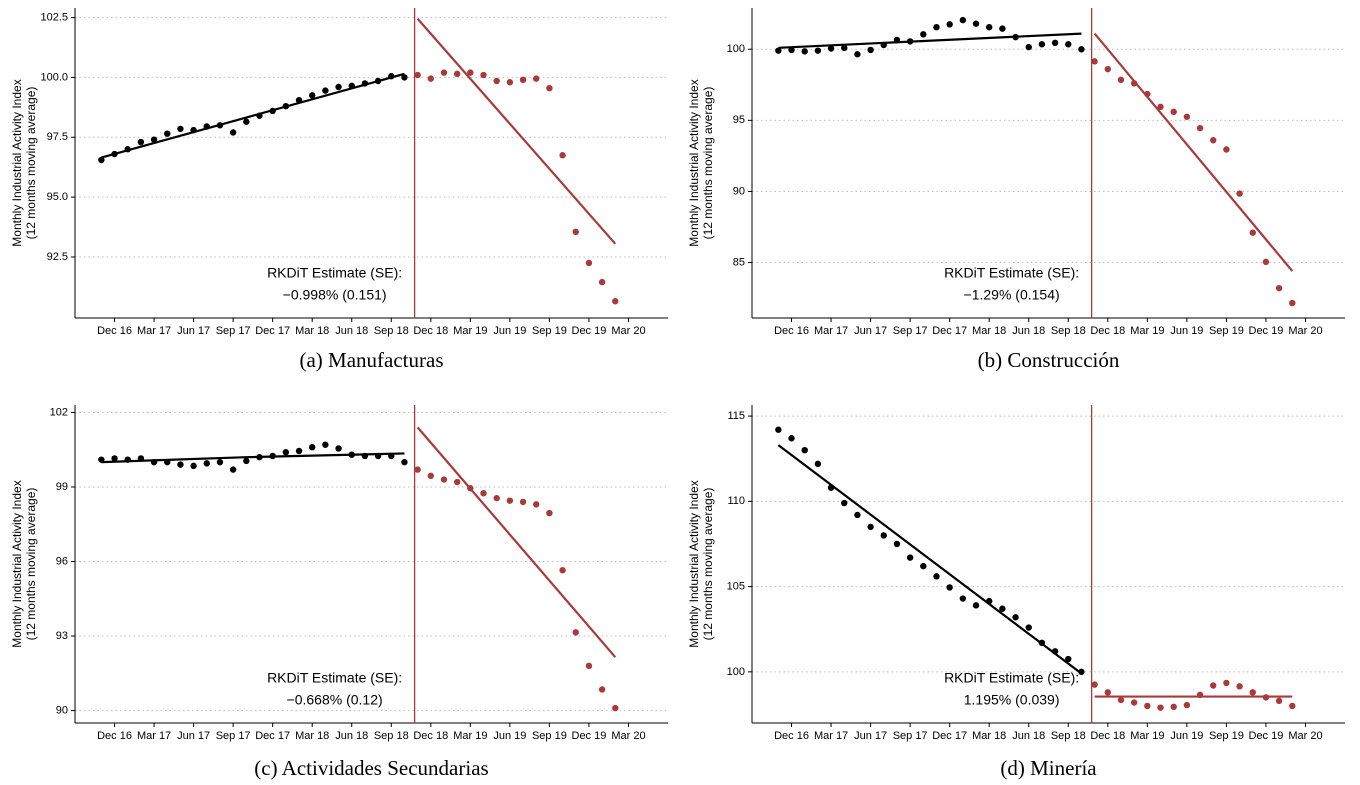 The width and height of the screenshot is (1360, 785). What do you see at coordinates (57, 197) in the screenshot?
I see `y-tick-label: 95.0` at bounding box center [57, 197].